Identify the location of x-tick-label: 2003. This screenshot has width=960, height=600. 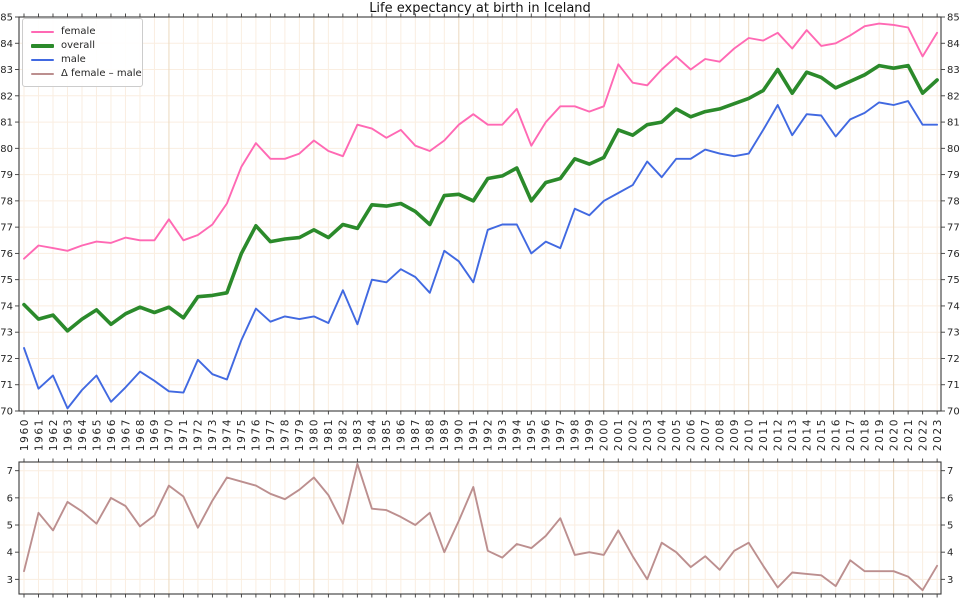
(648, 434).